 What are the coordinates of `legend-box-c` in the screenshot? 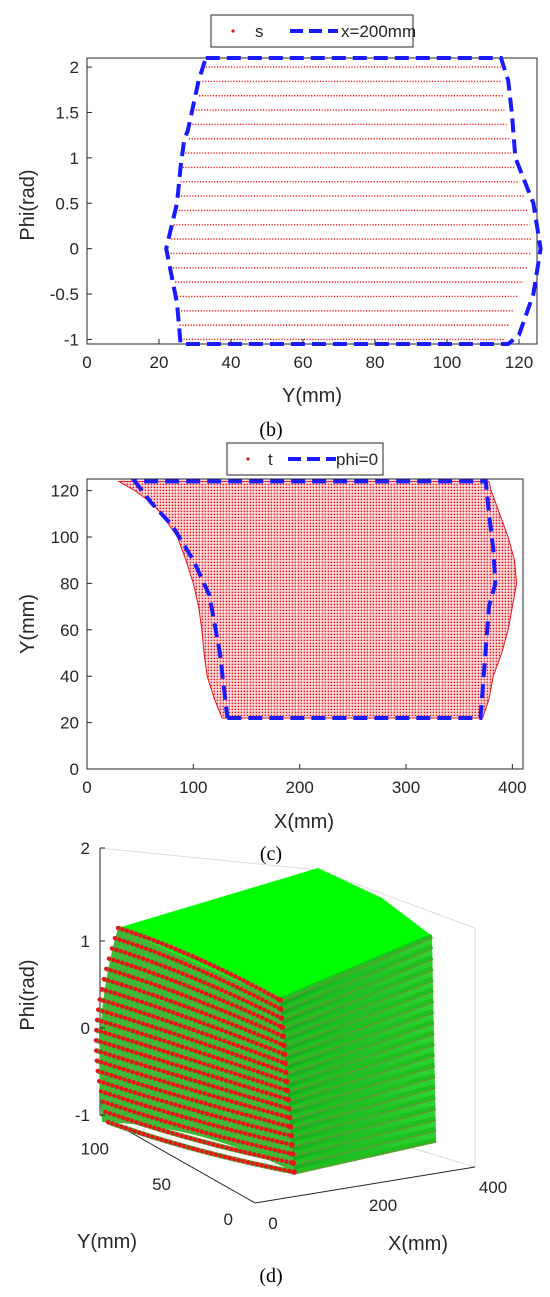 It's located at (305, 459).